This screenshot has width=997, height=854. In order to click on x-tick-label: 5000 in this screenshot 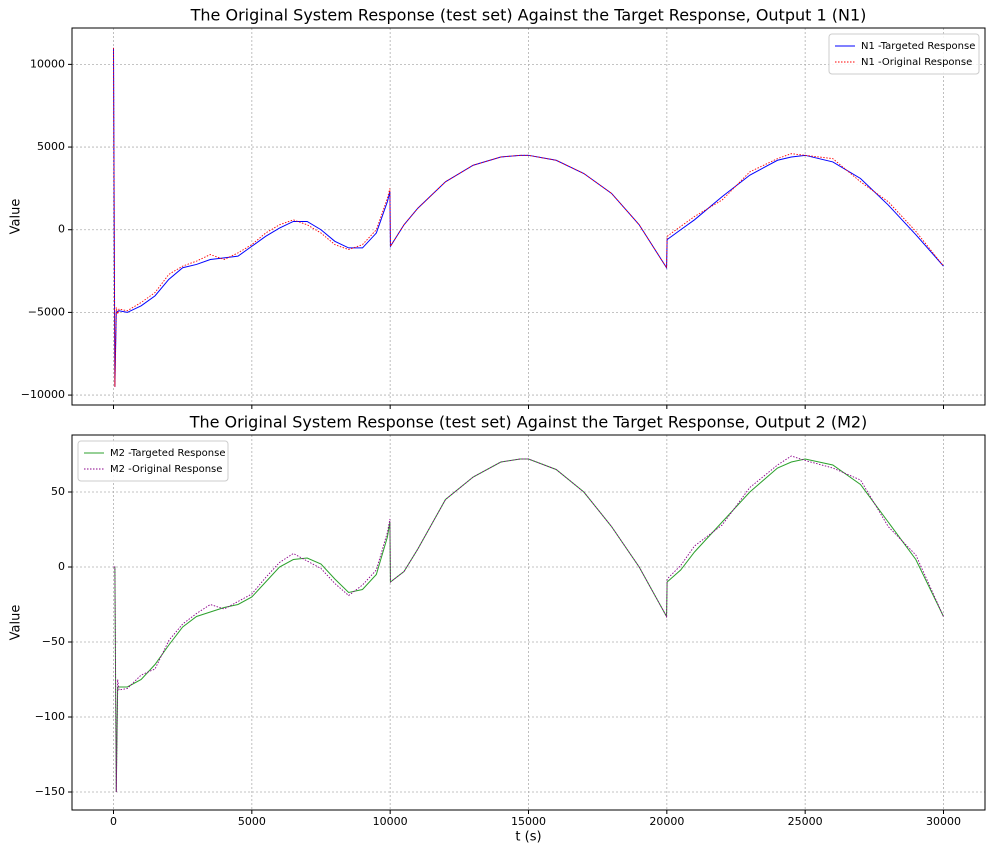, I will do `click(252, 821)`.